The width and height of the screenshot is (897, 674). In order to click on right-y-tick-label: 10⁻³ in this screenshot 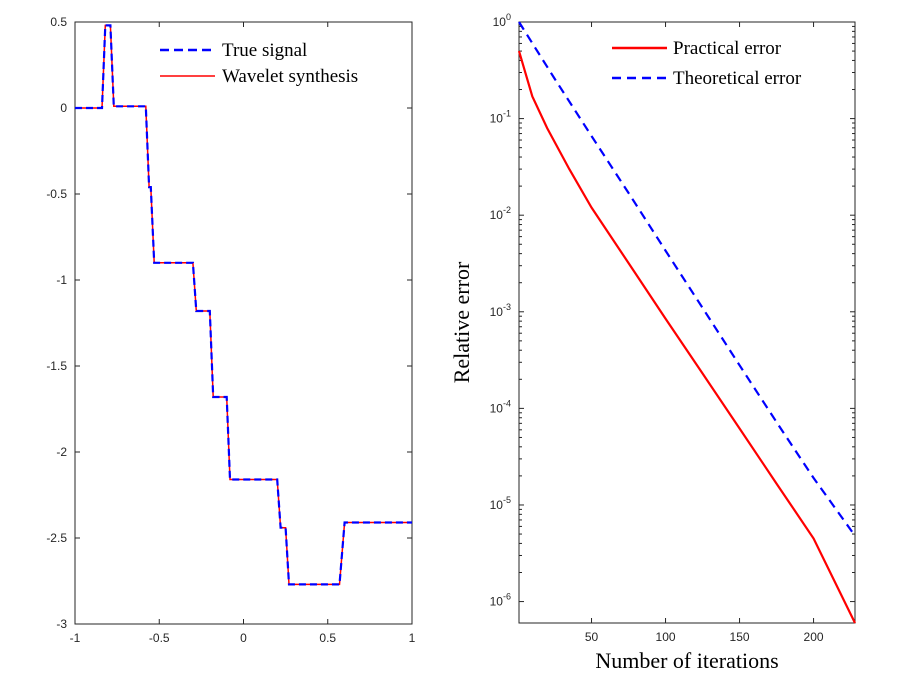, I will do `click(500, 310)`.